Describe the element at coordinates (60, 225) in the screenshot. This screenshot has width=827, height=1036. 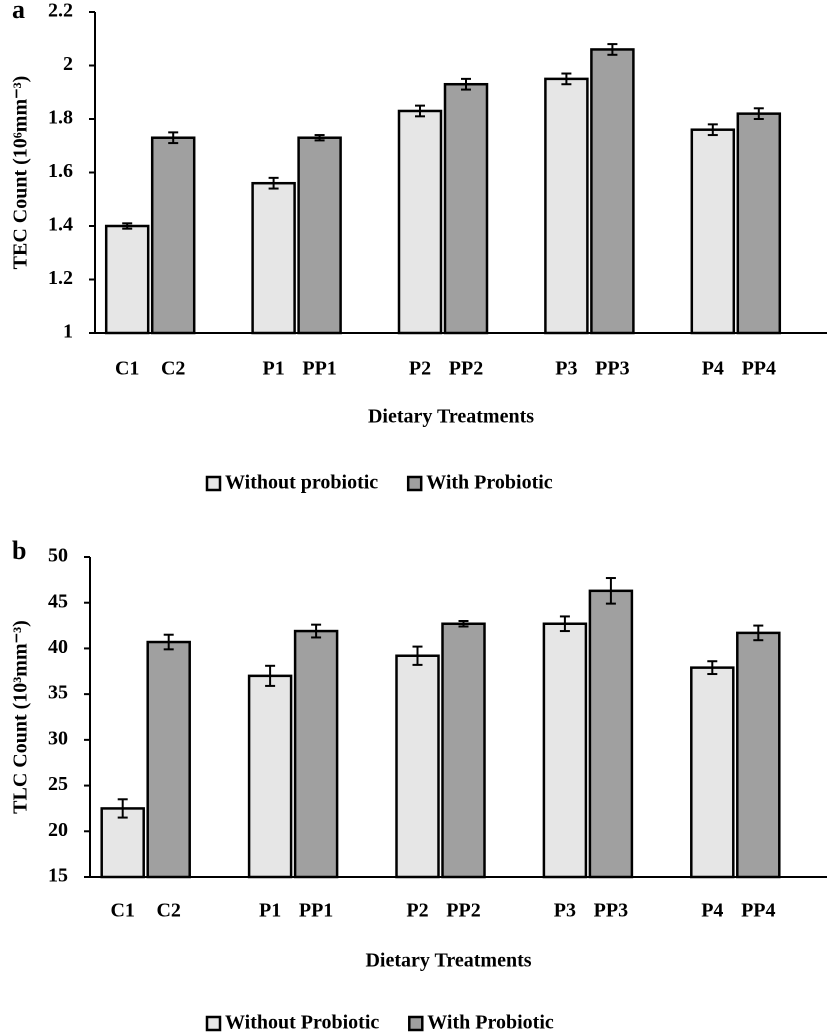
I see `y-tick-label: 1.4` at that location.